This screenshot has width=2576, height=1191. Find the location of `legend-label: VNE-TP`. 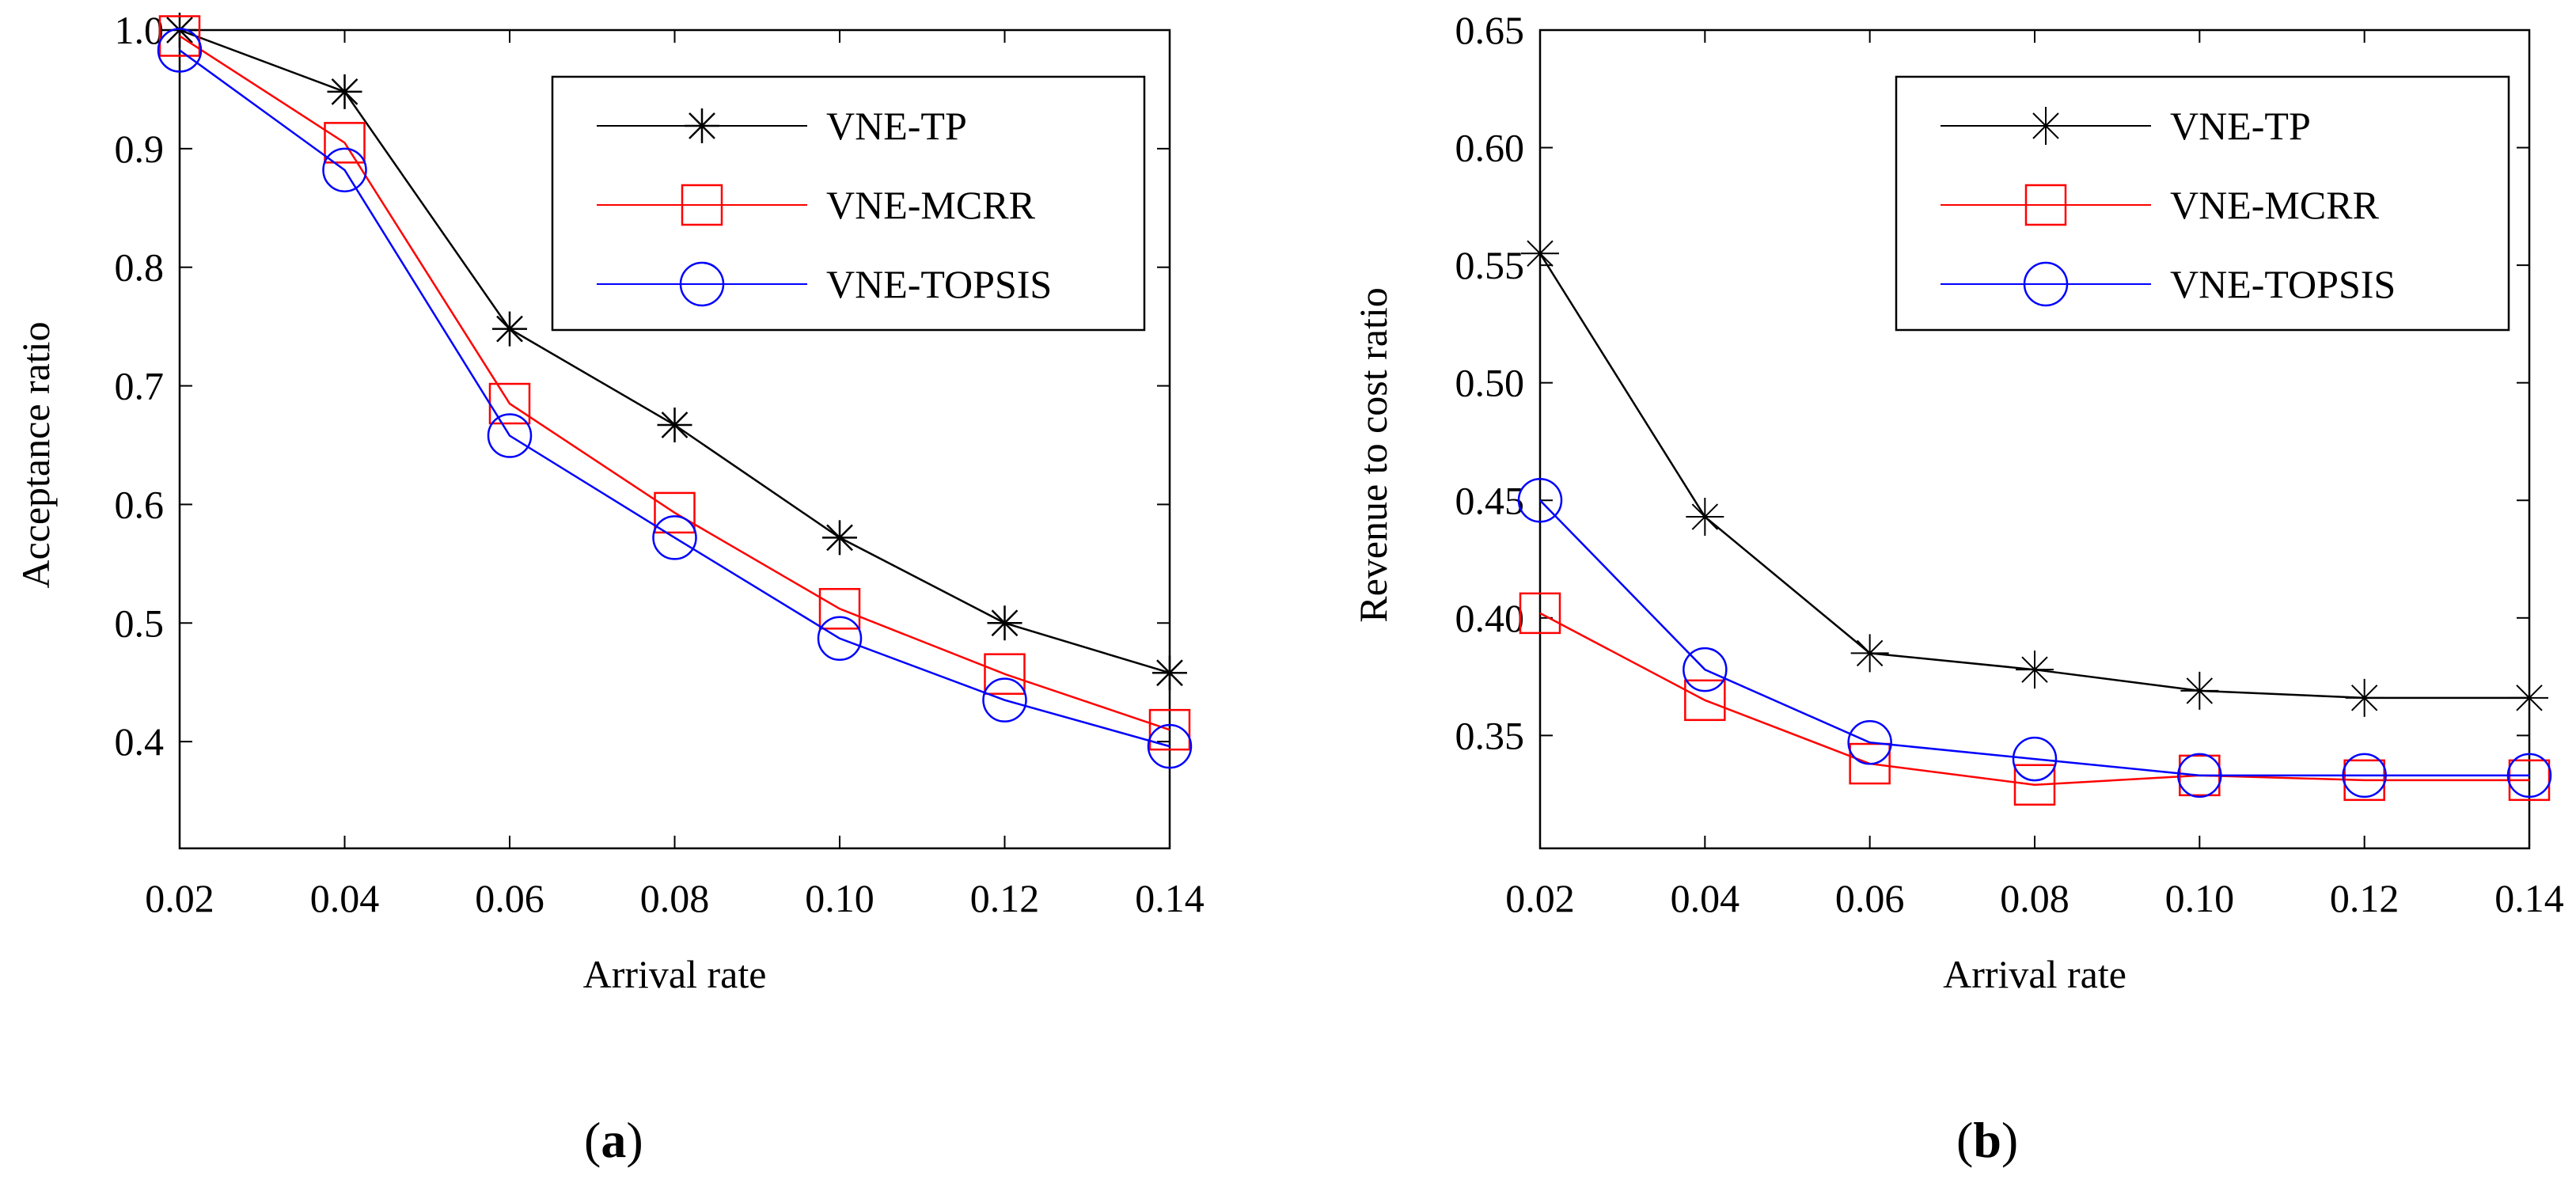

legend-label: VNE-TP is located at coordinates (896, 126).